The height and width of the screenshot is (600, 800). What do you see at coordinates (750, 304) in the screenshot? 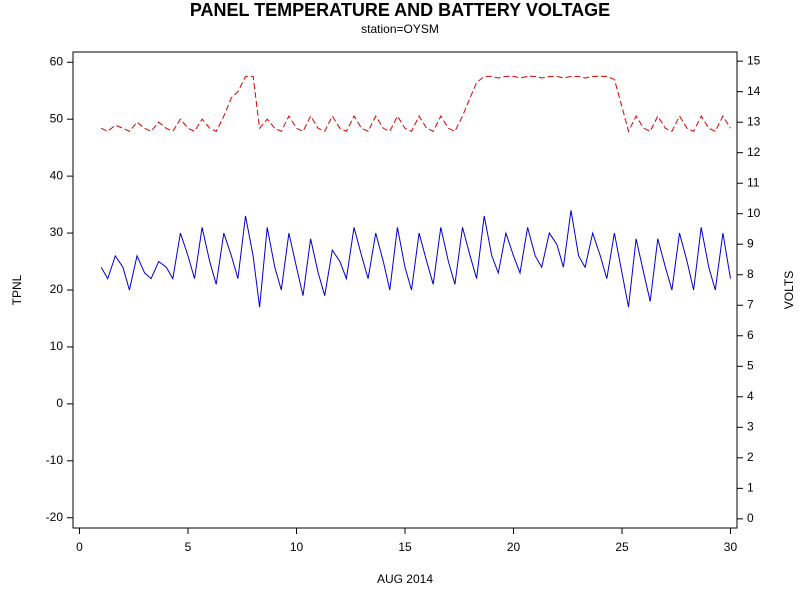
I see `y2-tick-label: 7` at bounding box center [750, 304].